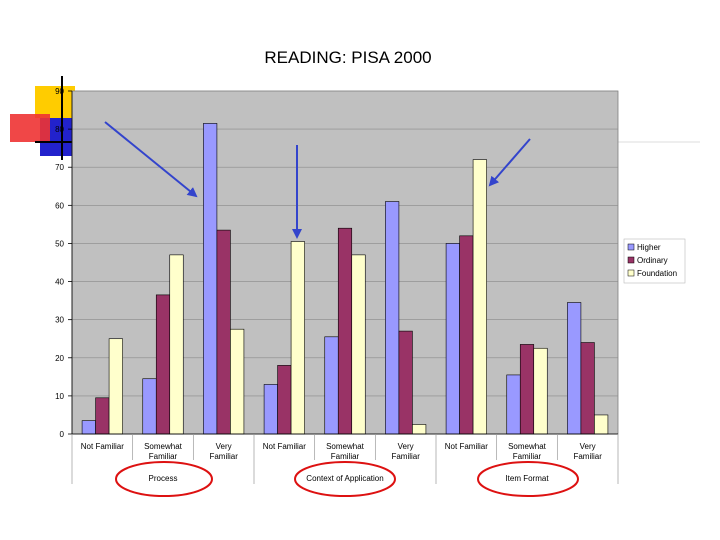  Describe the element at coordinates (657, 273) in the screenshot. I see `legend-label-foundation: Foundation` at that location.